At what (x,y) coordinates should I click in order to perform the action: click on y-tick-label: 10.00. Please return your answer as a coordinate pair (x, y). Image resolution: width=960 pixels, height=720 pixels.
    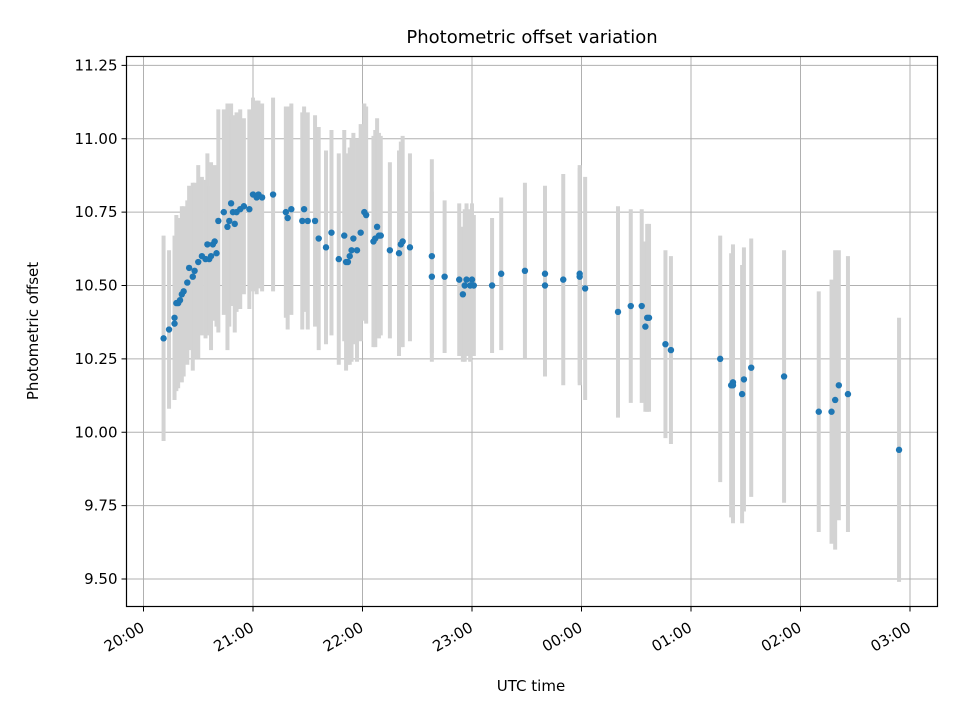
    Looking at the image, I should click on (96, 432).